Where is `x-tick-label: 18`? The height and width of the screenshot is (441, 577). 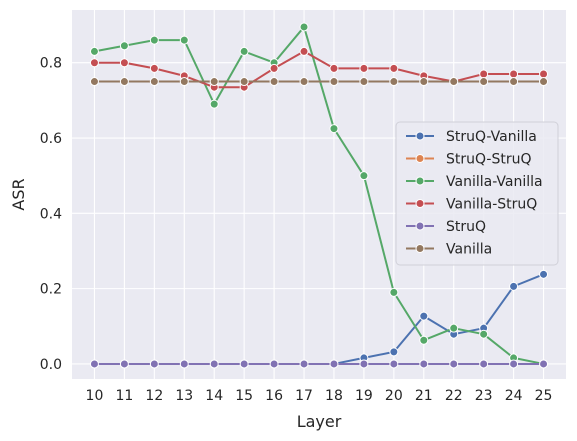
x-tick-label: 18 is located at coordinates (334, 396).